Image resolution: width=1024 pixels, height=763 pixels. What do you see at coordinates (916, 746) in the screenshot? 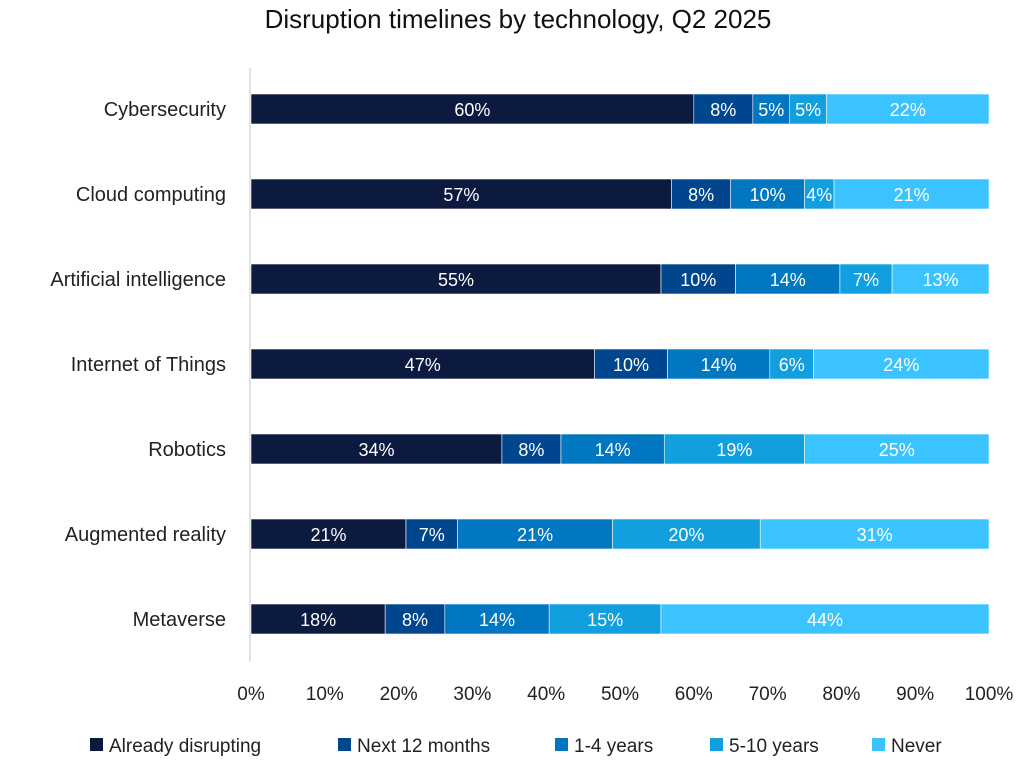
I see `legend-label: Never` at bounding box center [916, 746].